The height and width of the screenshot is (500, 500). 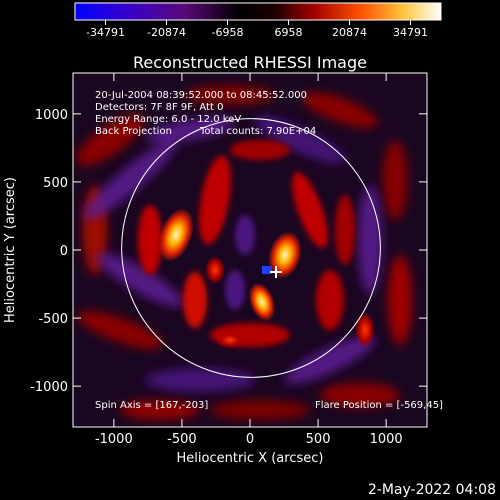 I want to click on colorbar-ticks: -34791 -20874 -6958 6958 20874 34791, so click(x=257, y=29).